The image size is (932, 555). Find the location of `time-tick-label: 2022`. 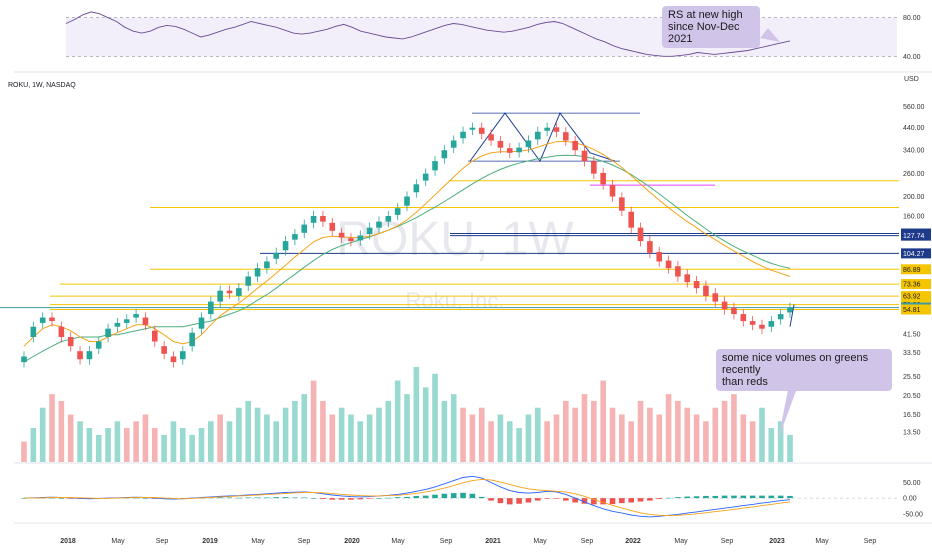

time-tick-label: 2022 is located at coordinates (633, 541).